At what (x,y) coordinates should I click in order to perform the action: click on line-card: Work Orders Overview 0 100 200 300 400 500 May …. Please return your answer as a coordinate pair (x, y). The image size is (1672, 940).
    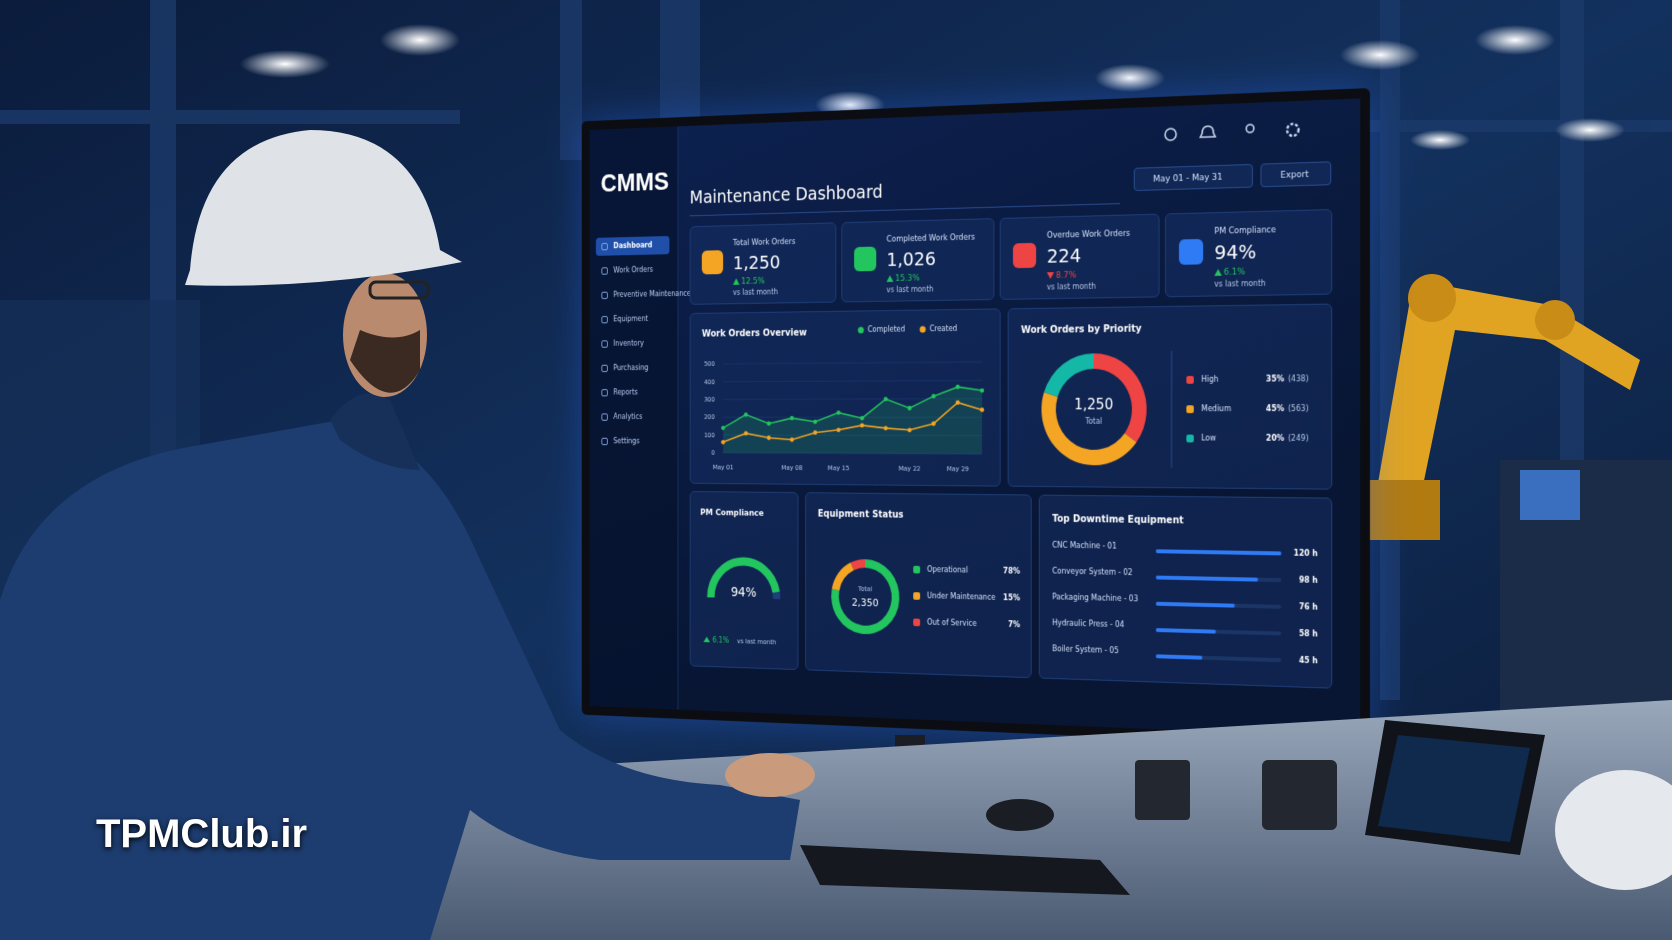
    Looking at the image, I should click on (845, 397).